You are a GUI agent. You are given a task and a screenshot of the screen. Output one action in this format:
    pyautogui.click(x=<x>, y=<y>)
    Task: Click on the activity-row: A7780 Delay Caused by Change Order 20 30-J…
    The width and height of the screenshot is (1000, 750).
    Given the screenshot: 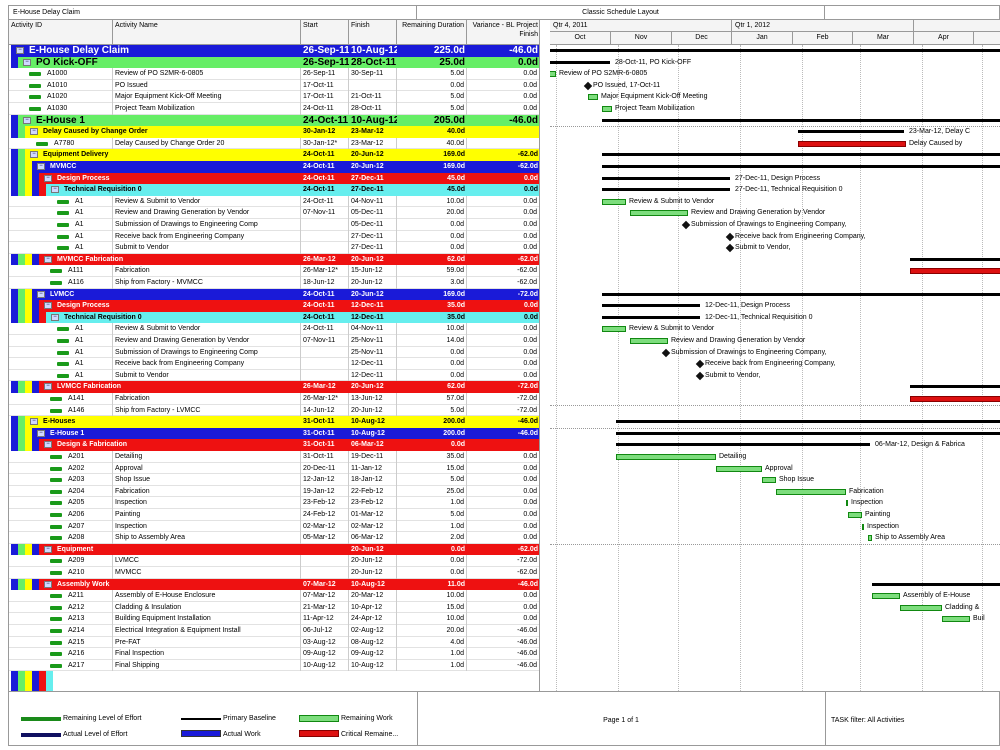 What is the action you would take?
    pyautogui.click(x=274, y=143)
    